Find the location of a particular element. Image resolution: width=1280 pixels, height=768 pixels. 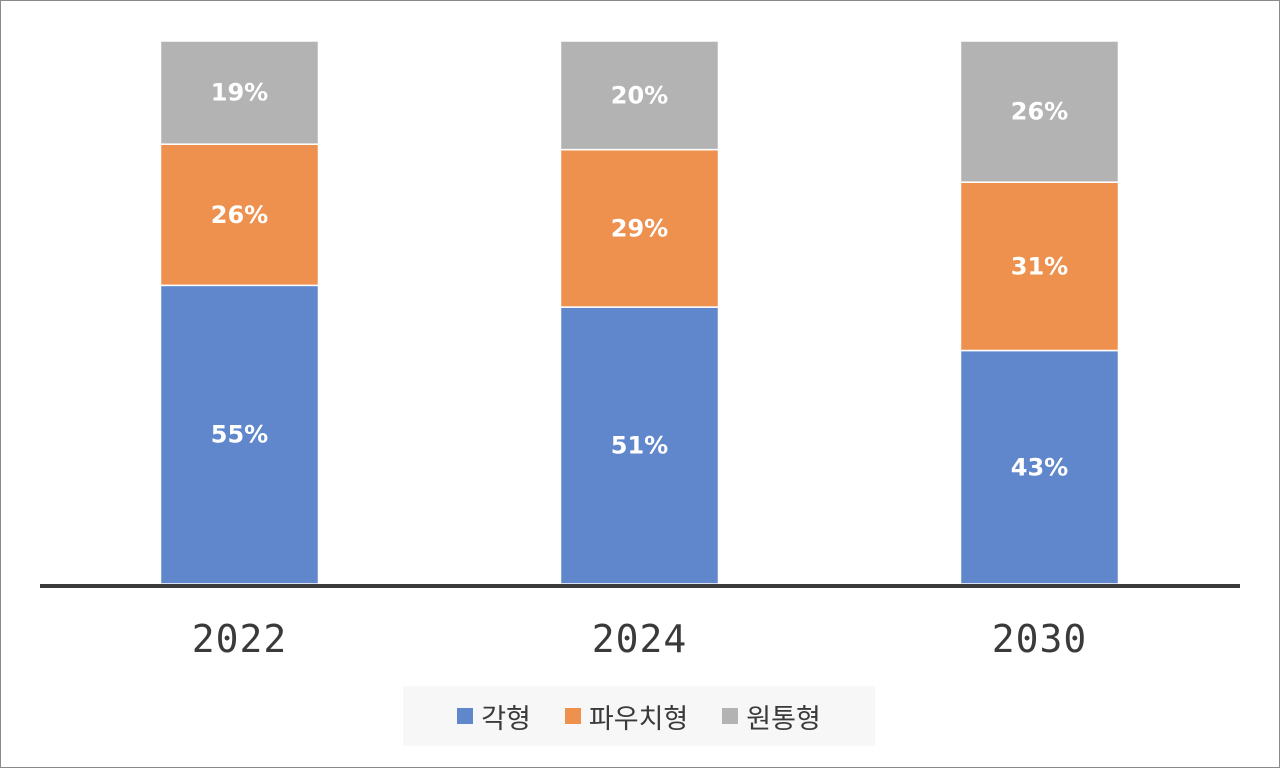

legend-label-1: 파우치형 is located at coordinates (638, 719).